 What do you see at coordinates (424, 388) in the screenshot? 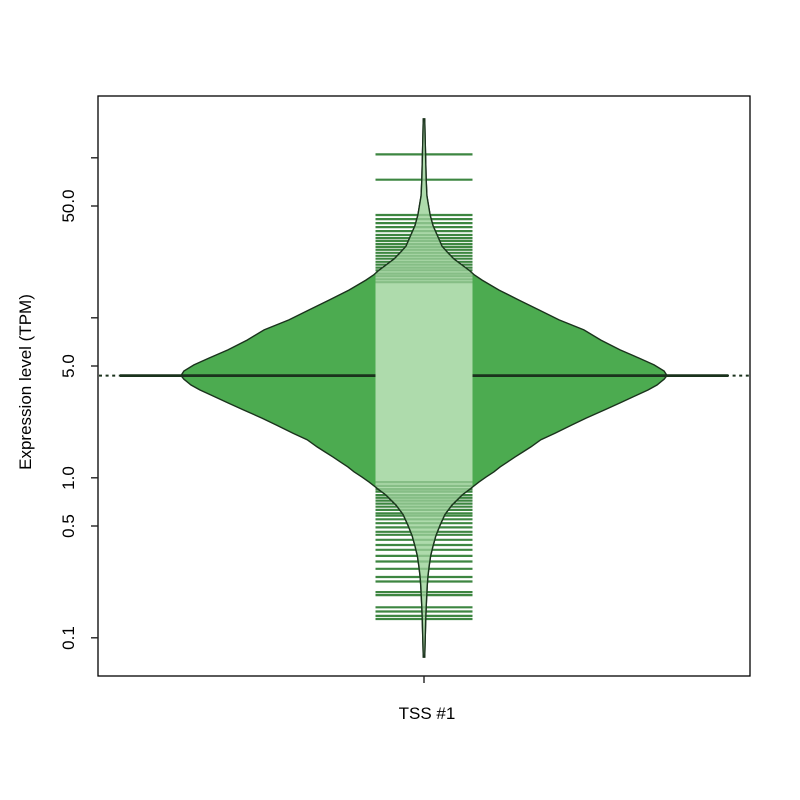
I see `violin-inner-band` at bounding box center [424, 388].